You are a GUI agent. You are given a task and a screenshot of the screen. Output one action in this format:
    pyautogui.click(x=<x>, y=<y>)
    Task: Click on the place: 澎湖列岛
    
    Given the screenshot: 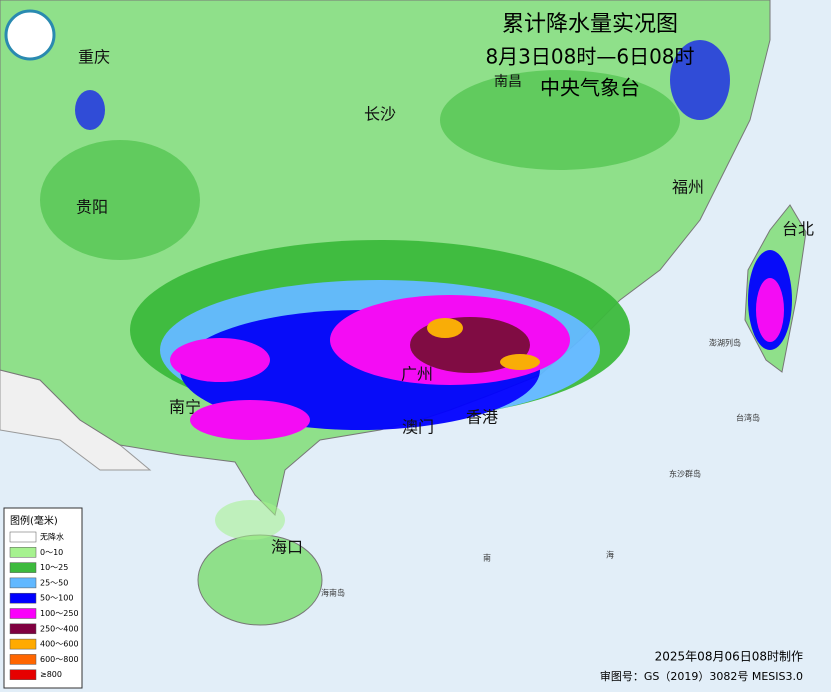 What is the action you would take?
    pyautogui.click(x=725, y=343)
    